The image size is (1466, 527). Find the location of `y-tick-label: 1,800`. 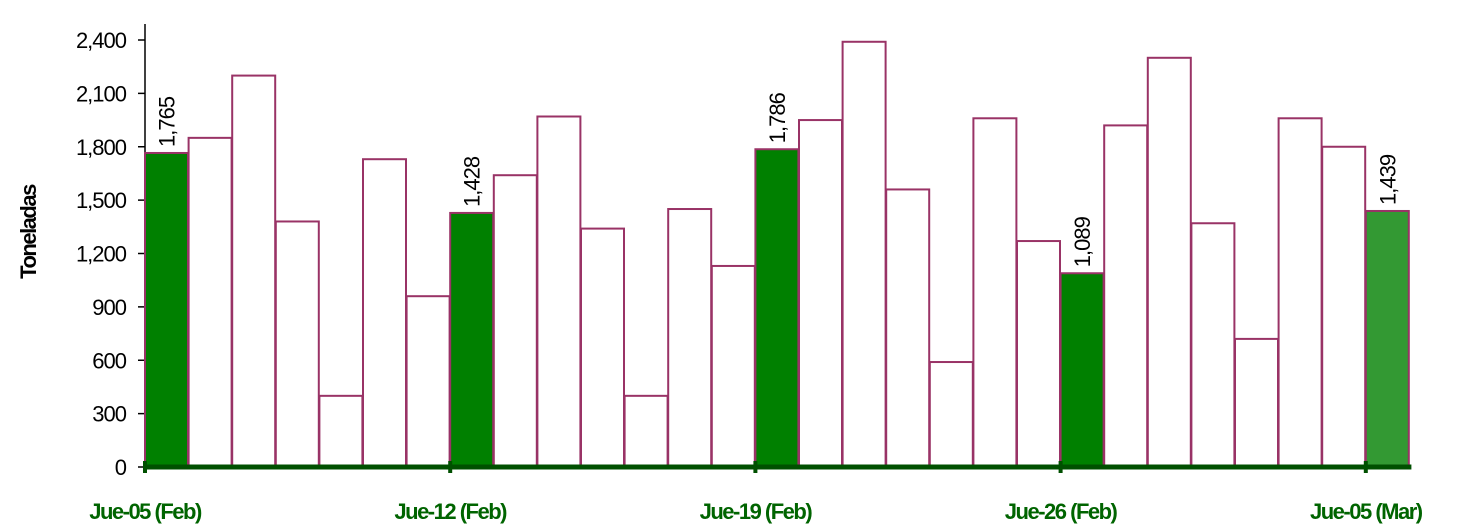

y-tick-label: 1,800 is located at coordinates (101, 147).